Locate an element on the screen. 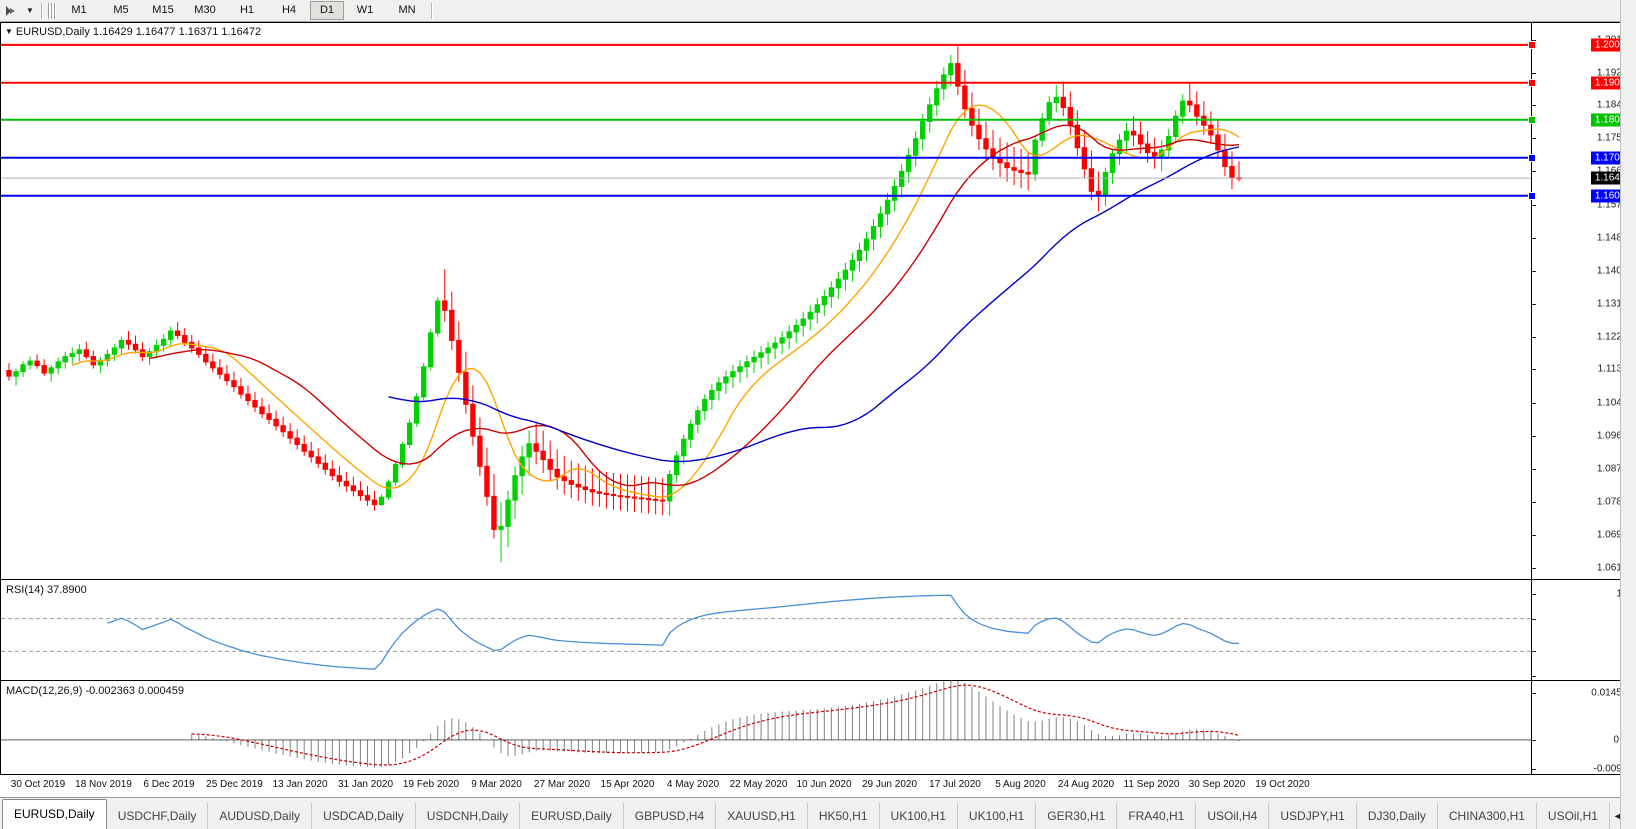 The width and height of the screenshot is (1636, 829). timeframe-w1: W1 is located at coordinates (365, 10).